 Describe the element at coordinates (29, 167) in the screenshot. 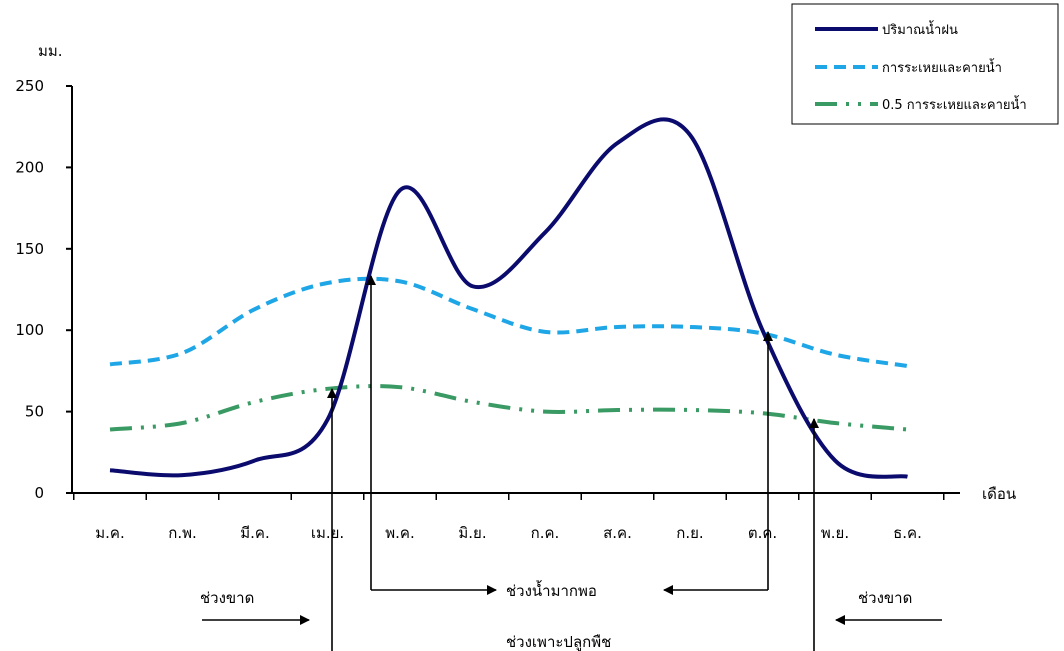

I see `y-tick-label: 200` at that location.